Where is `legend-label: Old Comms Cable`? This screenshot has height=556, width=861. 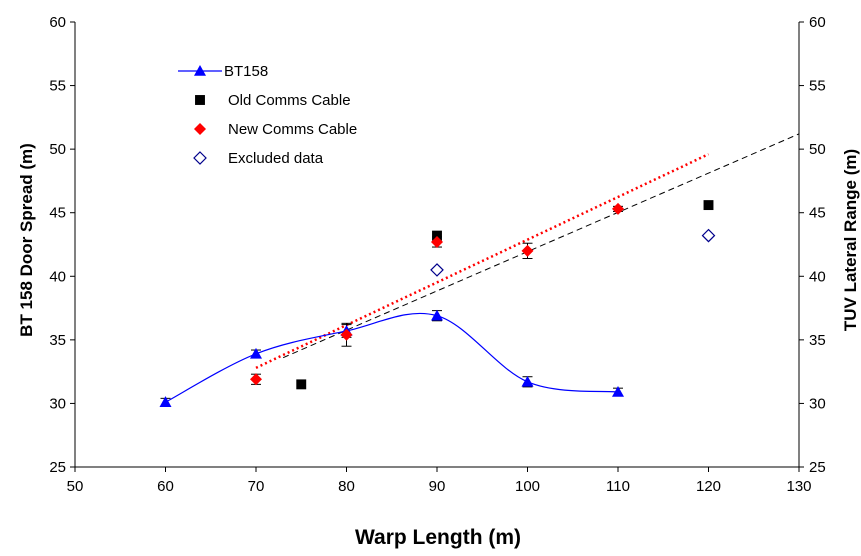
legend-label: Old Comms Cable is located at coordinates (289, 100).